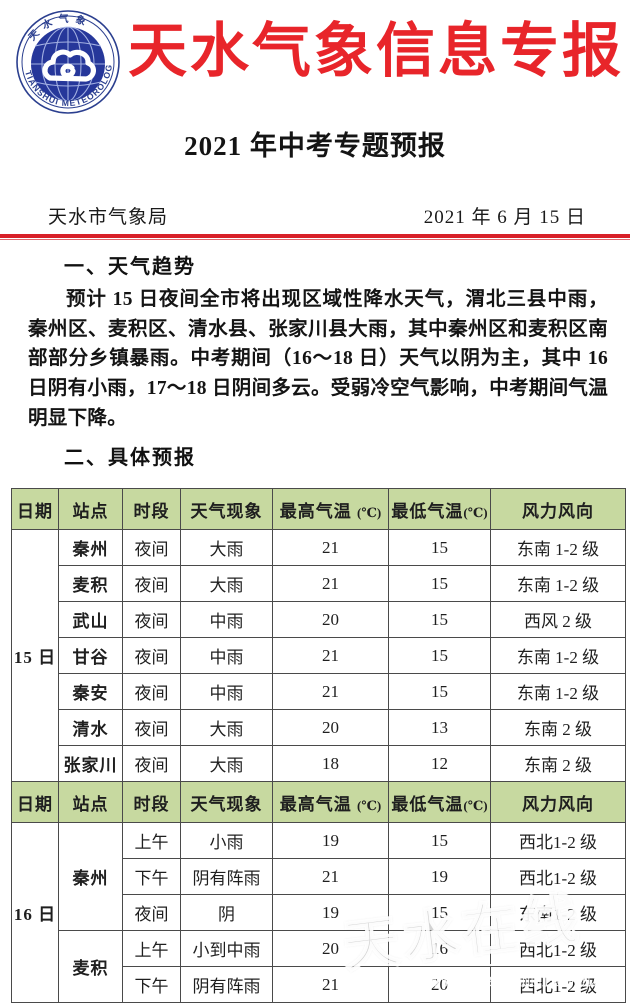 The image size is (630, 1003). Describe the element at coordinates (439, 763) in the screenshot. I see `low-temp-cell: 12` at that location.